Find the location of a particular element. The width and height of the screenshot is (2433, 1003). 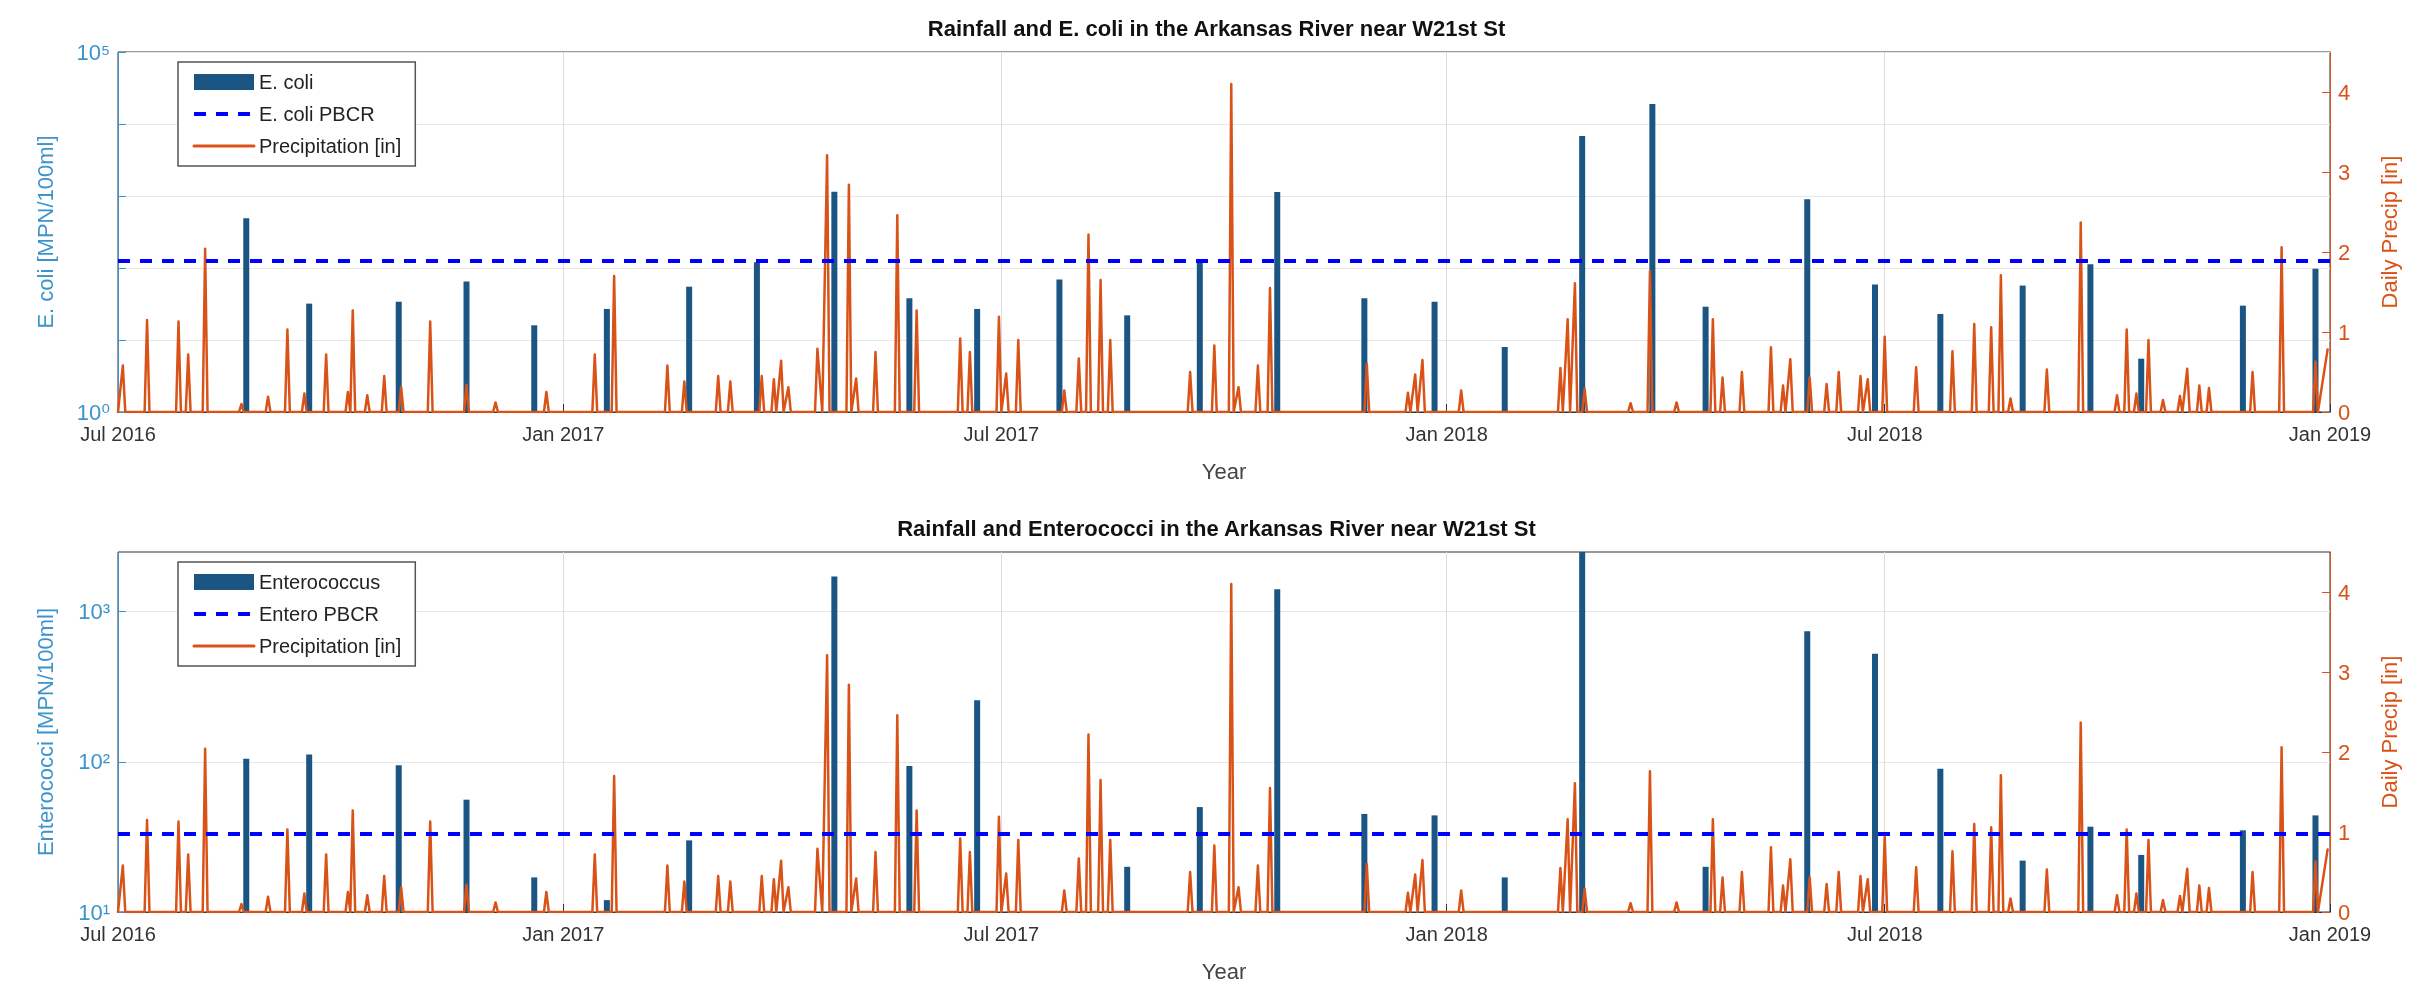

y-tick-label: 10⁵ is located at coordinates (93, 52).